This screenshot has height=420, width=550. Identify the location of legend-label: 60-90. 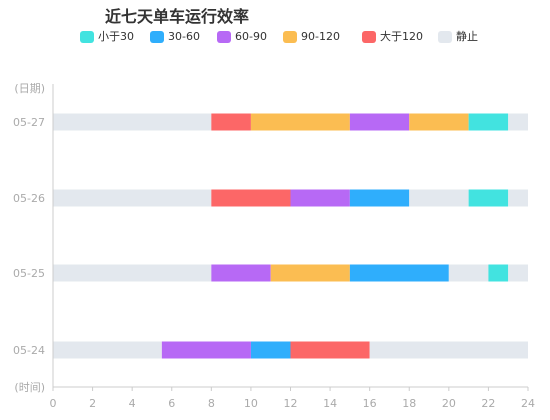
(251, 36).